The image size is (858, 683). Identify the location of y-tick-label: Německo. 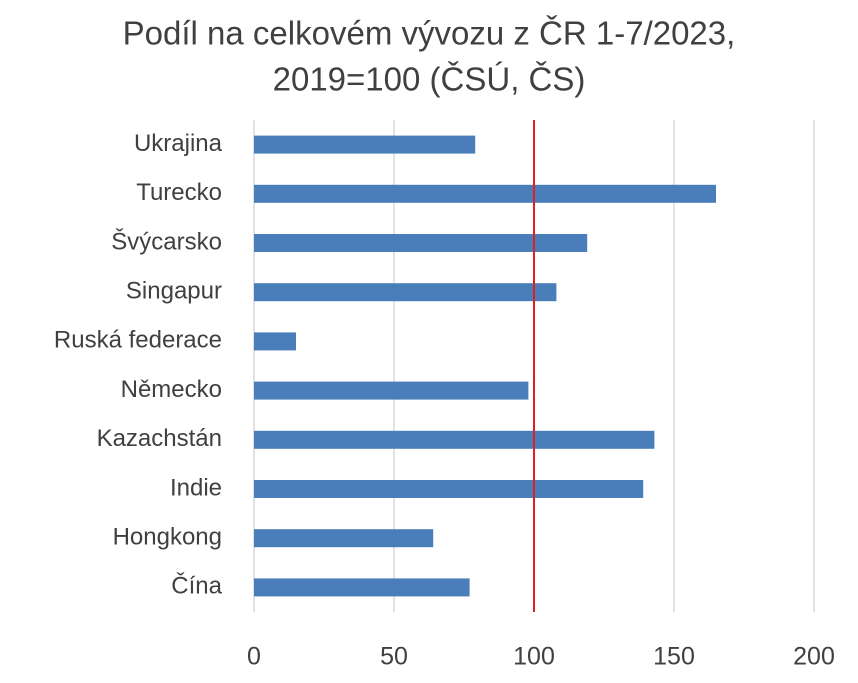
(171, 389).